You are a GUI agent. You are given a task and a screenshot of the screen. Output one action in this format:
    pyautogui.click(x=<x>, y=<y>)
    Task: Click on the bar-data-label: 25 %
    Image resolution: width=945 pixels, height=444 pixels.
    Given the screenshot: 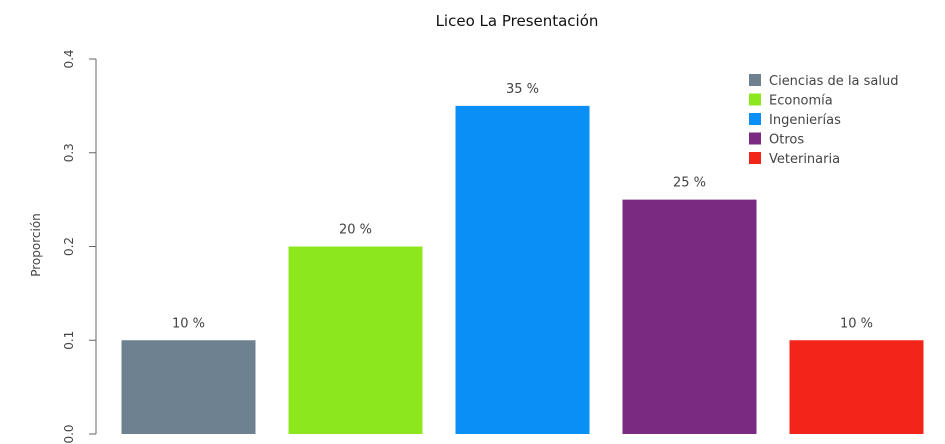 What is the action you would take?
    pyautogui.click(x=689, y=183)
    